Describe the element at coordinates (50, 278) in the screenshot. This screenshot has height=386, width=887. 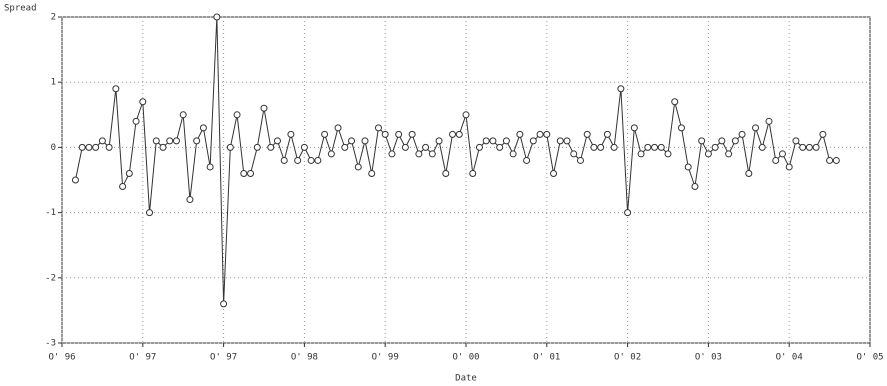
I see `y-tick-label: -2` at that location.